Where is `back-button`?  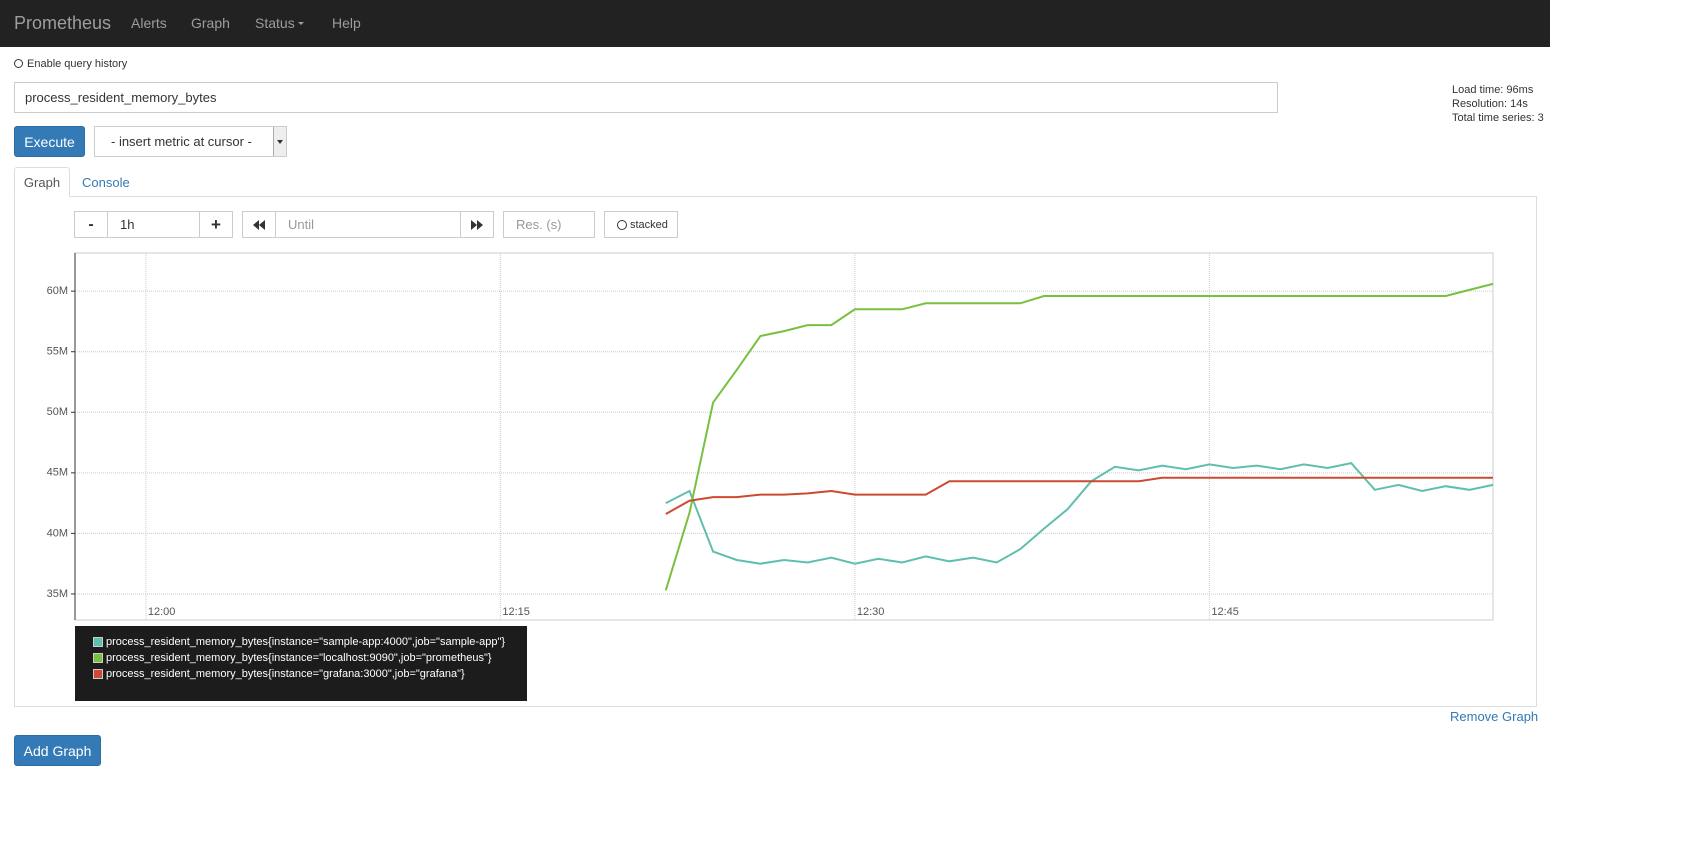 back-button is located at coordinates (259, 224).